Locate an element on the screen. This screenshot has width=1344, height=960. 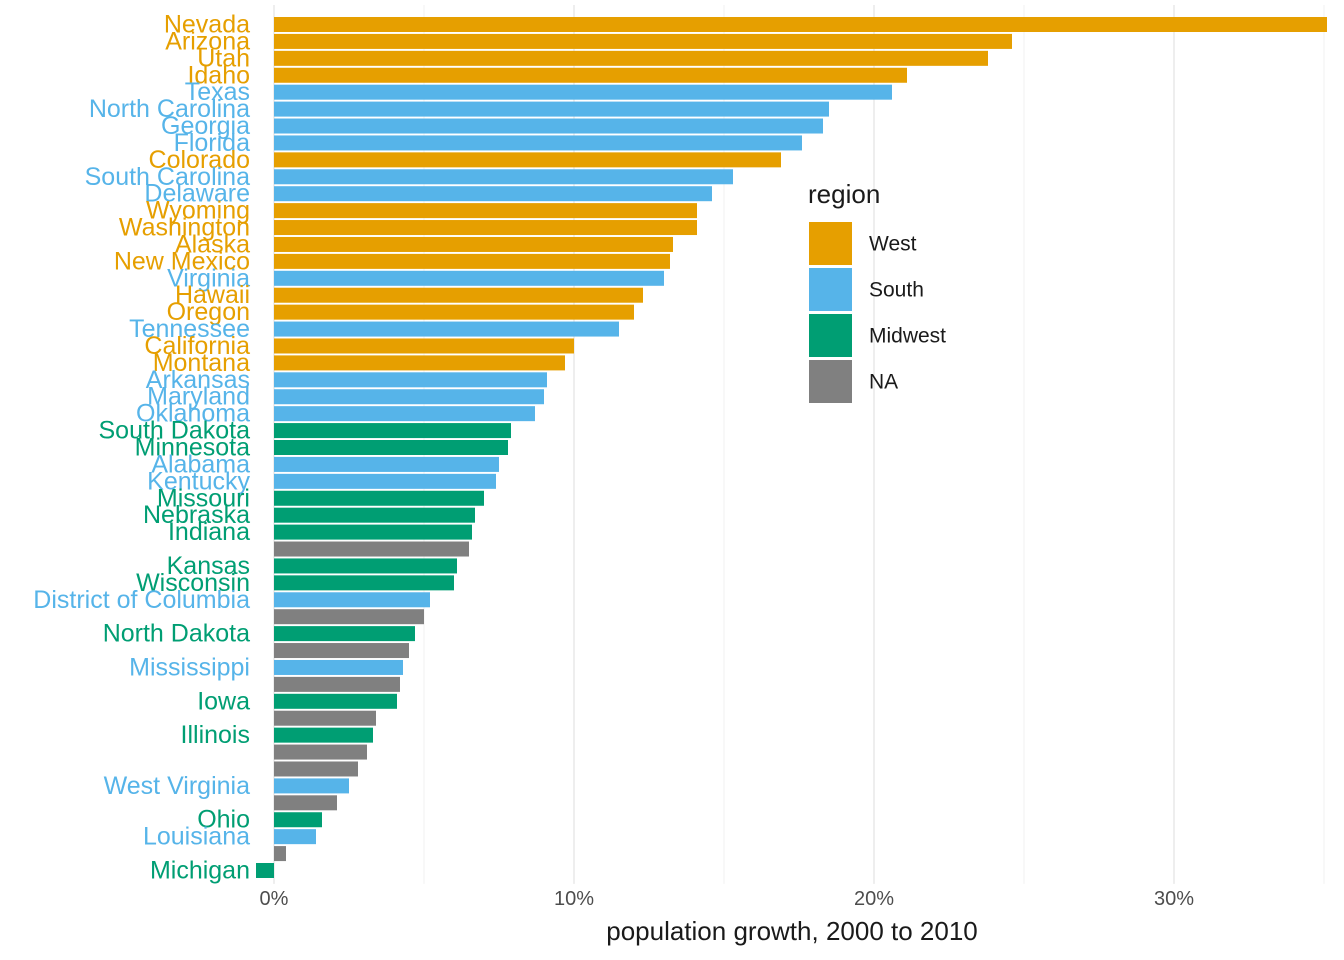
state-label: West Virginia is located at coordinates (177, 786).